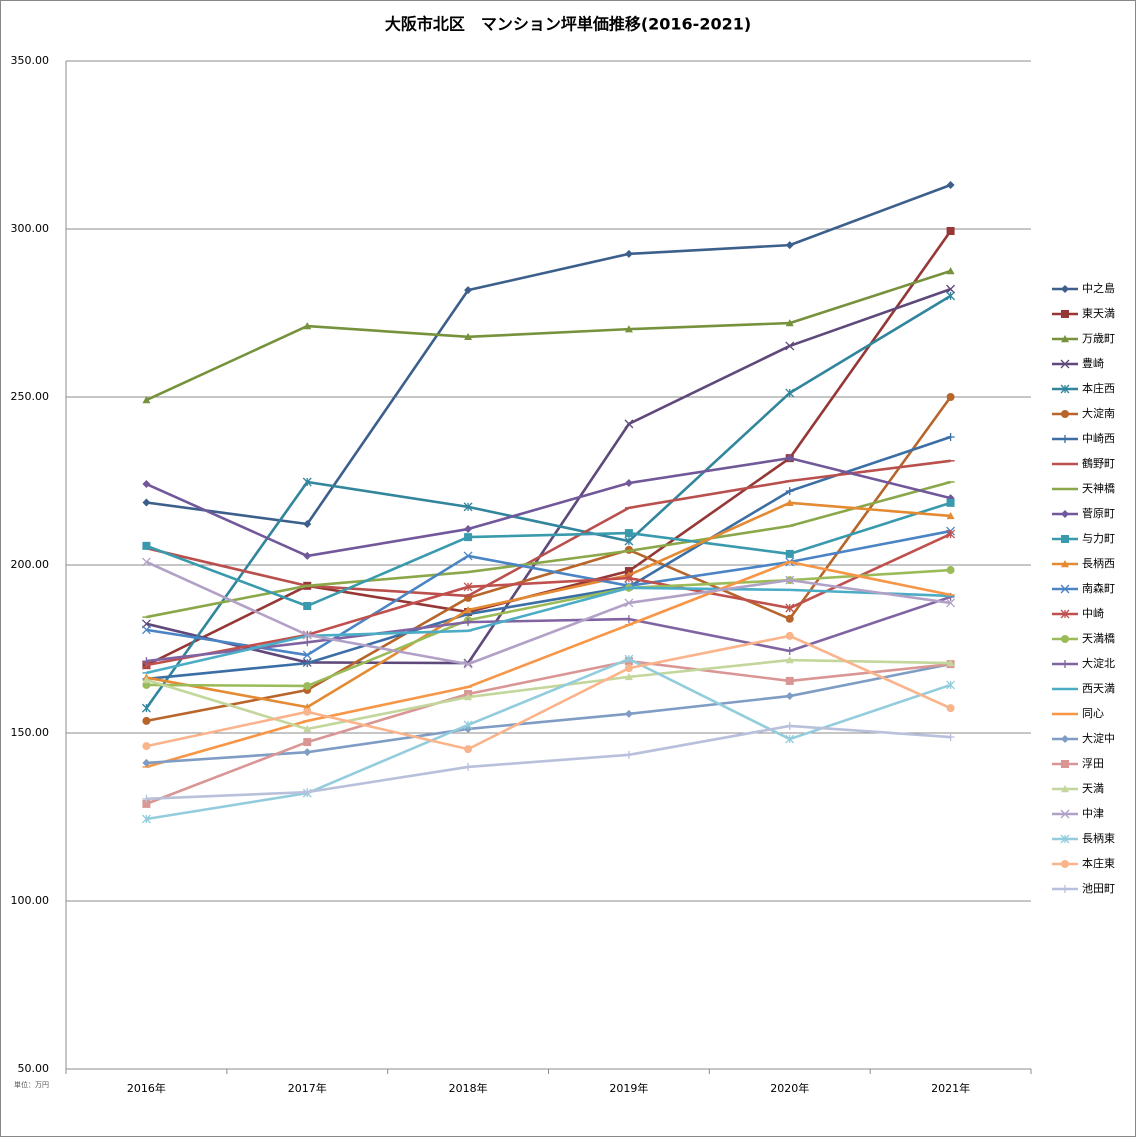 Image resolution: width=1136 pixels, height=1137 pixels. What do you see at coordinates (1098, 288) in the screenshot?
I see `legend-label: 中之島` at bounding box center [1098, 288].